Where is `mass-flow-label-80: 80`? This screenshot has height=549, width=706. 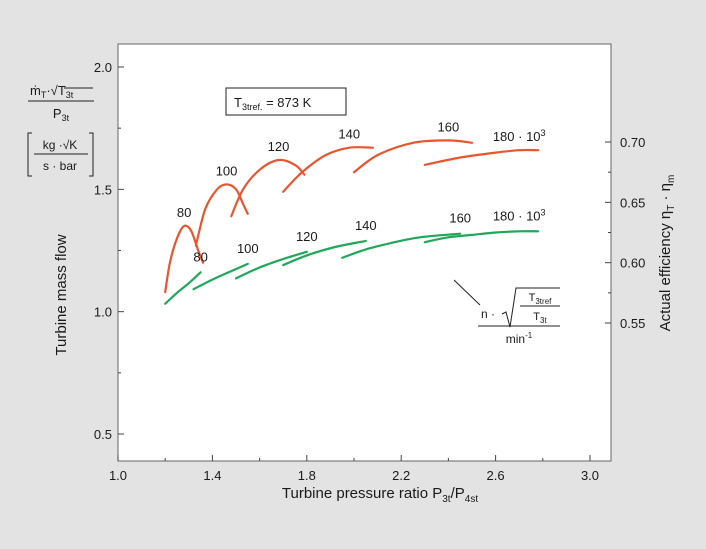 mass-flow-label-80: 80 is located at coordinates (184, 212).